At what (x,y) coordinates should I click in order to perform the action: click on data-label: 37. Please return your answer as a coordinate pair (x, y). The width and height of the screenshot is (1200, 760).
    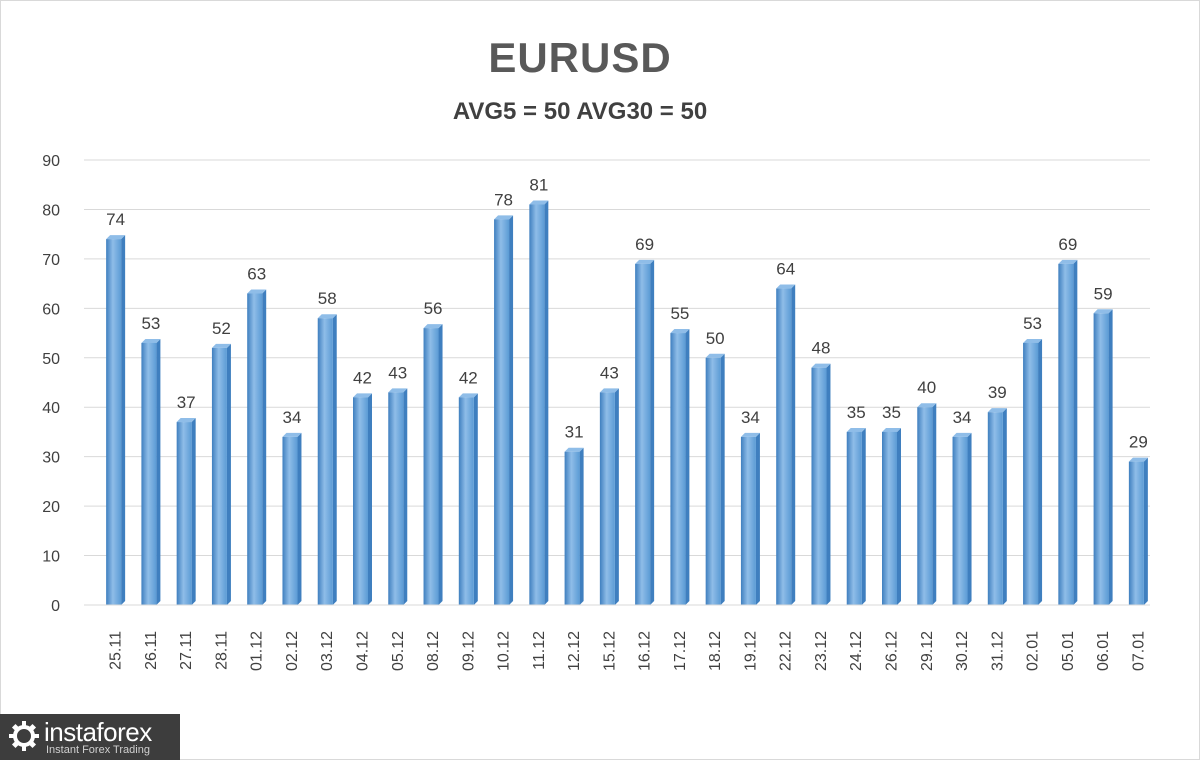
    Looking at the image, I should click on (186, 402).